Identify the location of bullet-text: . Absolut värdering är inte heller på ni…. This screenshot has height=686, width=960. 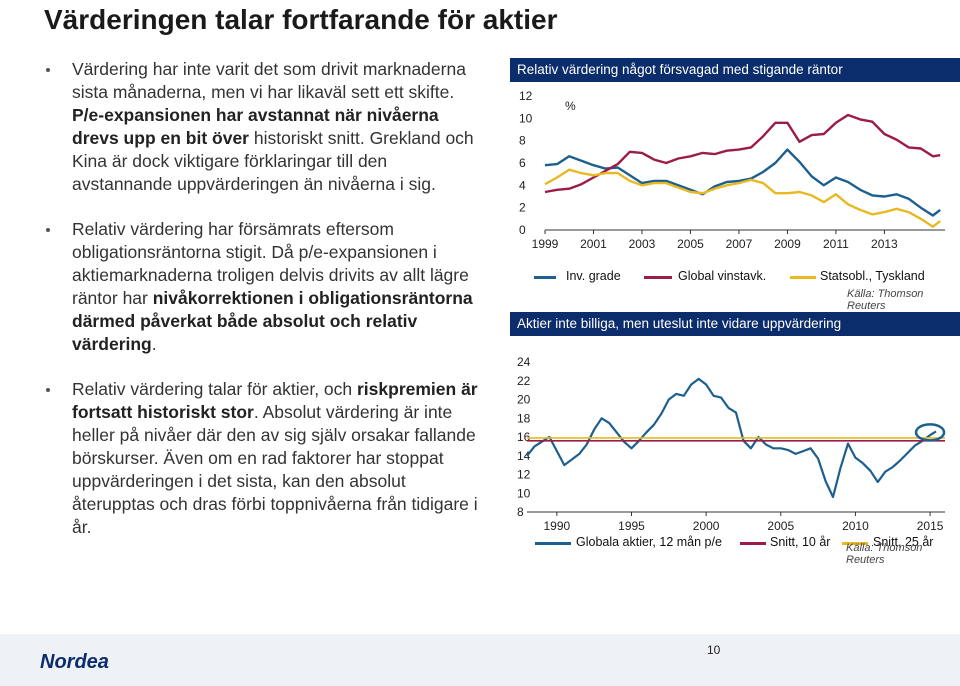
(275, 469).